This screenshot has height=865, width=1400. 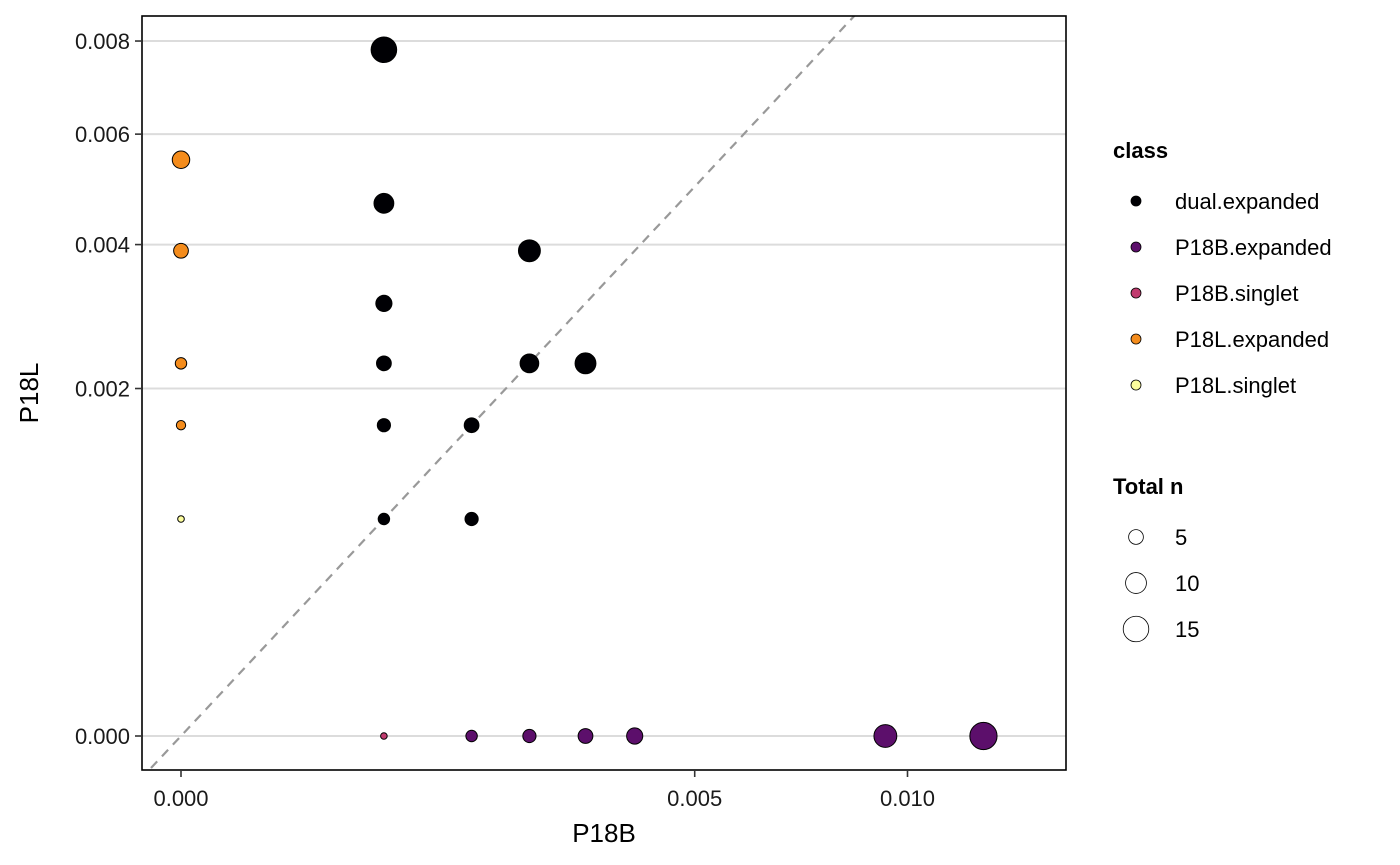 I want to click on x-tick-label-2: 0.010, so click(x=907, y=798).